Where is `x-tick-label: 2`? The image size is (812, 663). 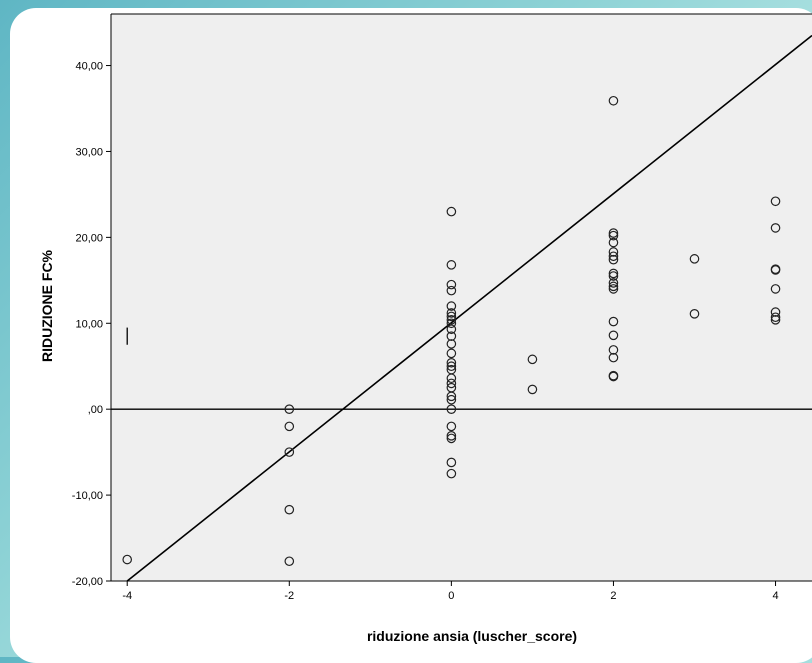
x-tick-label: 2 is located at coordinates (613, 596).